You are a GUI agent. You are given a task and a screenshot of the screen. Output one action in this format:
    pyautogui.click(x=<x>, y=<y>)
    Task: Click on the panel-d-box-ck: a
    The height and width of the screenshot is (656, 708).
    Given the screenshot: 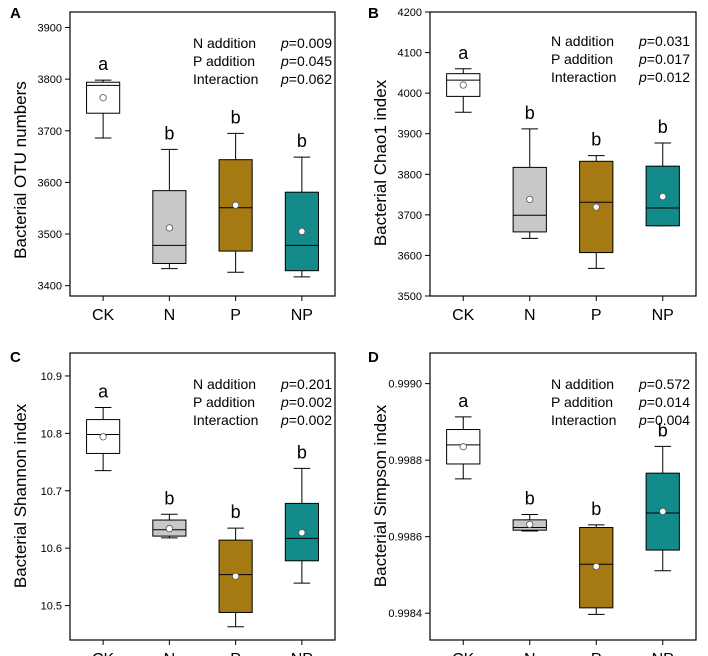 What is the action you would take?
    pyautogui.click(x=463, y=435)
    